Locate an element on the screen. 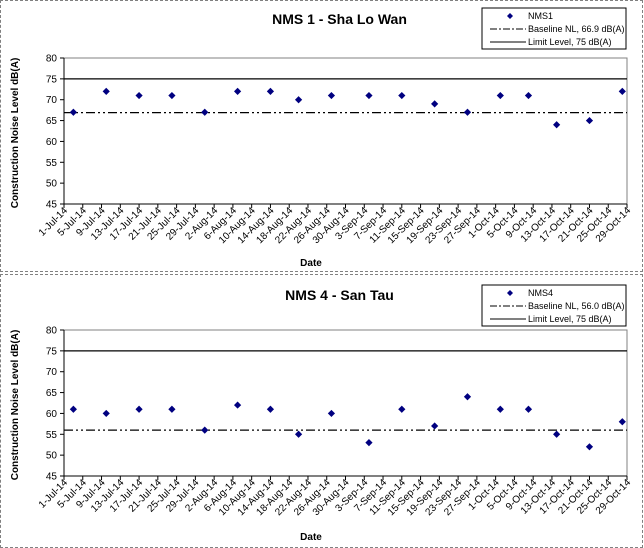  chart1-title: NMS 1 - Sha Lo Wan is located at coordinates (339, 19).